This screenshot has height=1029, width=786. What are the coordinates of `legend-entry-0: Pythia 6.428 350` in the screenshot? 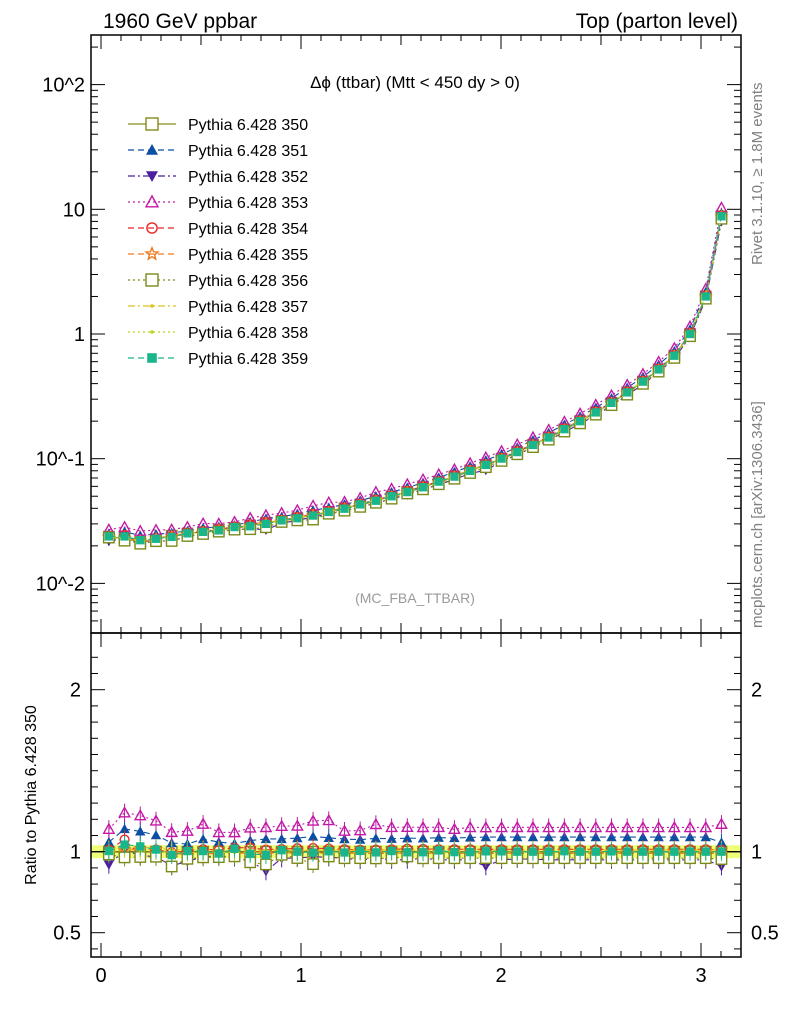 It's located at (218, 125).